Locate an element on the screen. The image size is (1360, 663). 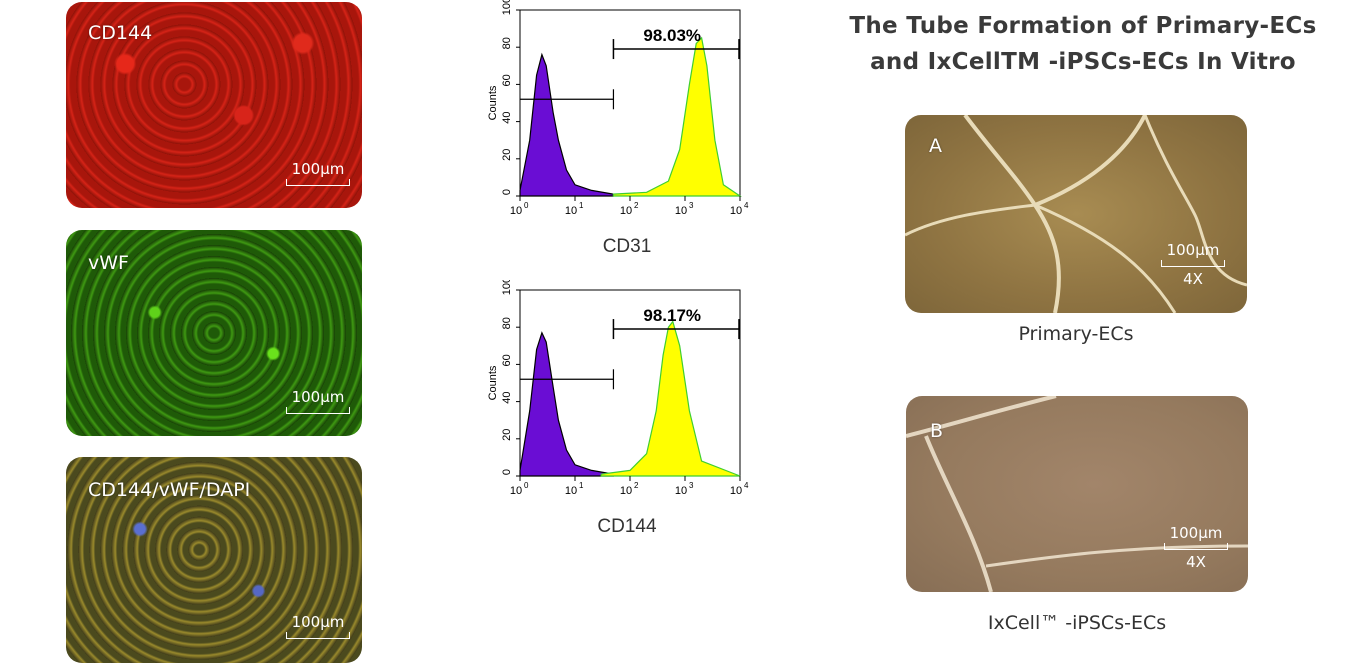
if-image-vwf: vWF 100μm is located at coordinates (214, 333).